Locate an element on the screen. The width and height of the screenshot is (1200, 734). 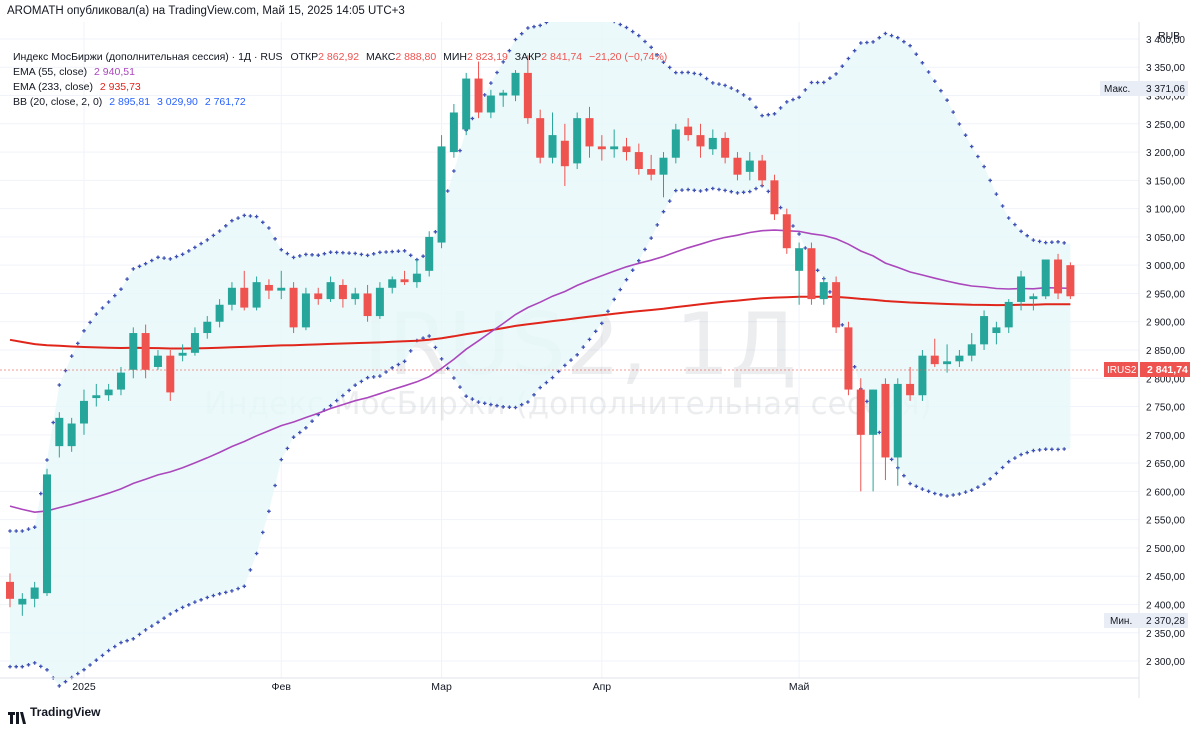
legend-ema233-row: EMA (233, close) 2 935,73 is located at coordinates (340, 87).